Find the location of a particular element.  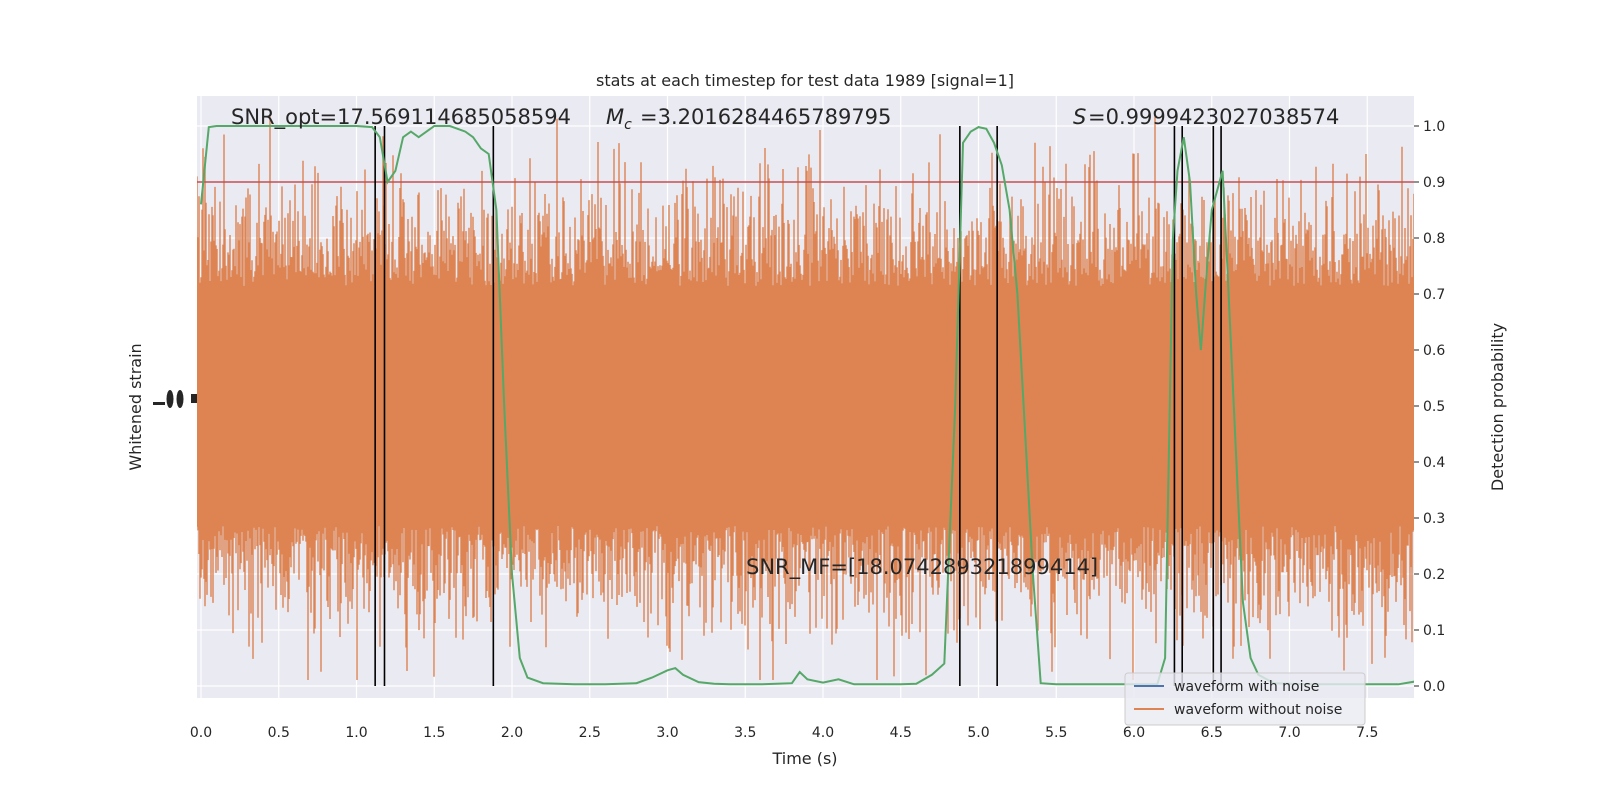

x-tick-label: 3.0 is located at coordinates (667, 733).